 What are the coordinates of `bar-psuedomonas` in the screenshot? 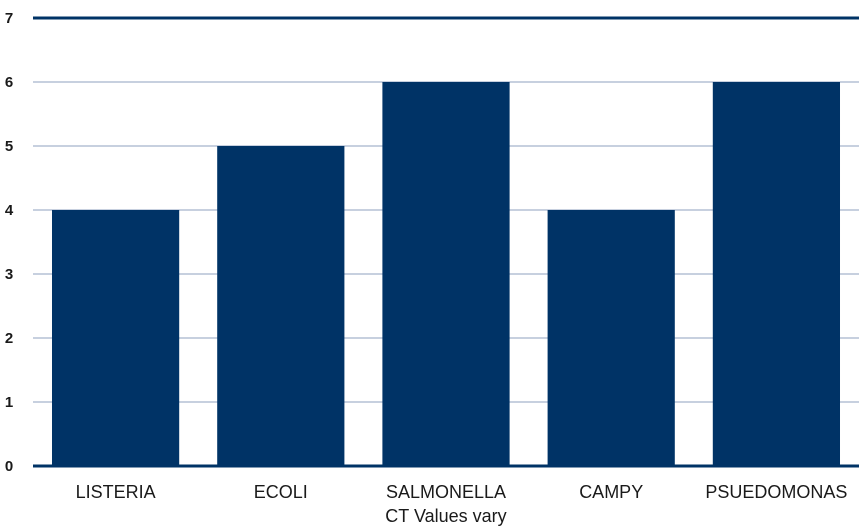 It's located at (776, 274).